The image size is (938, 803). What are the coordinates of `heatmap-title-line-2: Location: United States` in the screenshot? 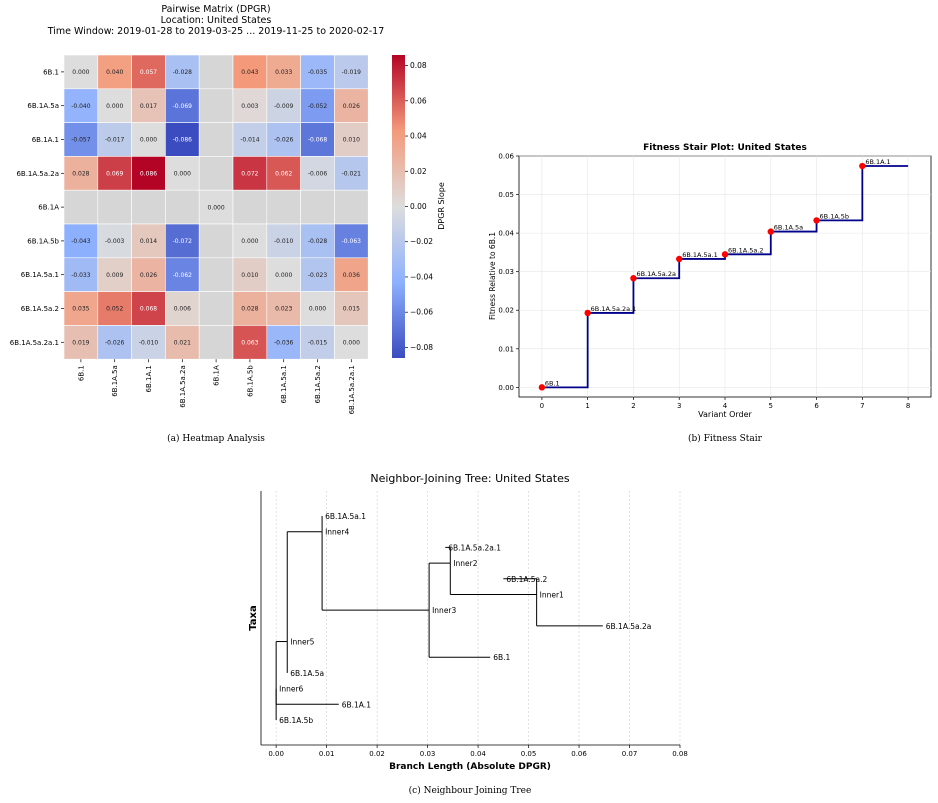 It's located at (216, 20).